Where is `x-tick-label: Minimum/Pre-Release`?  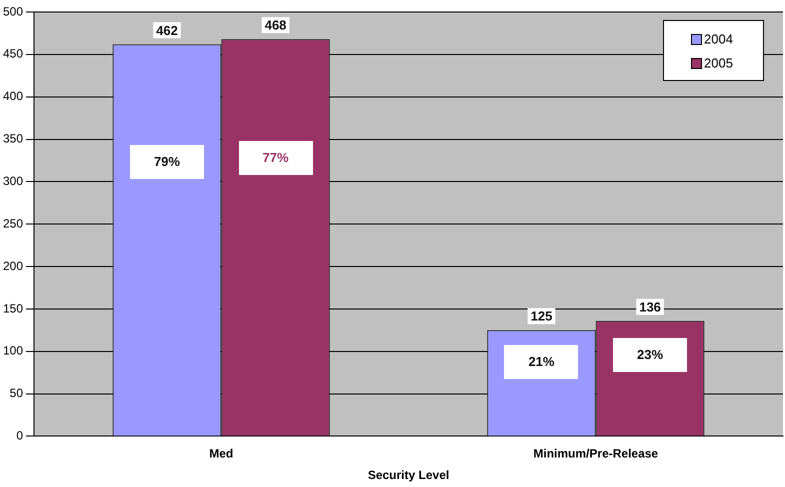 x-tick-label: Minimum/Pre-Release is located at coordinates (595, 453).